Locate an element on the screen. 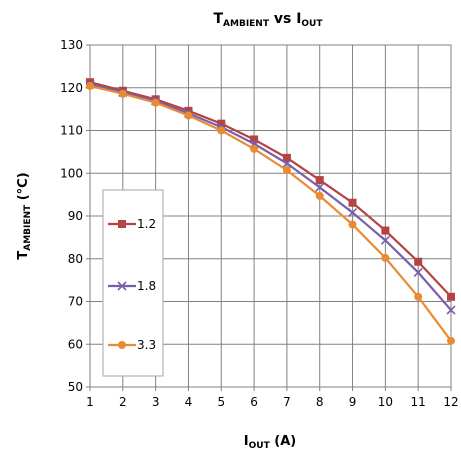 The height and width of the screenshot is (452, 461). y-tick-label: 80 is located at coordinates (75, 259).